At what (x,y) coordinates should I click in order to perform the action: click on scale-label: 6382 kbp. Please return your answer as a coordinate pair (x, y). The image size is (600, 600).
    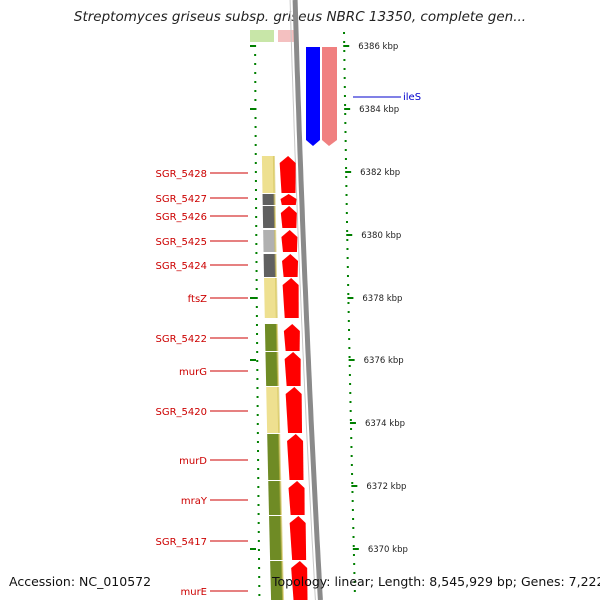
    Looking at the image, I should click on (380, 173).